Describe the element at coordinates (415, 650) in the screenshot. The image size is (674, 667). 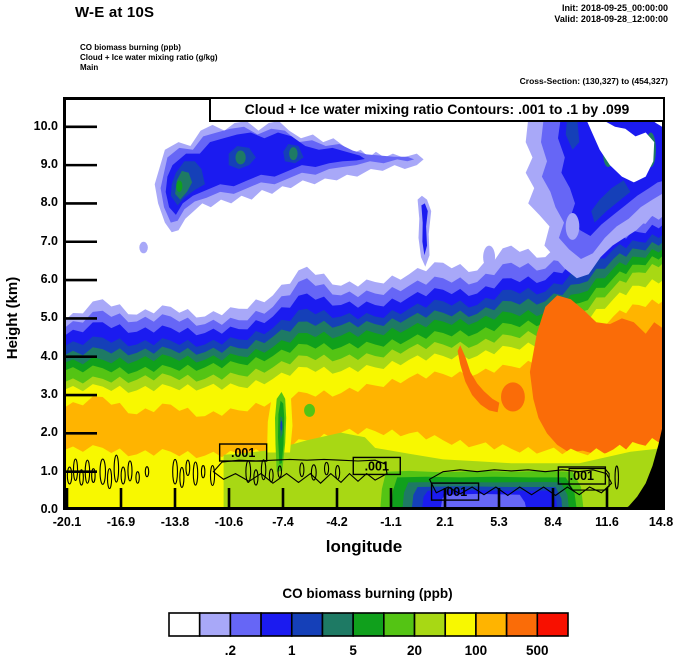
I see `colorbar-tick-label: 20` at that location.